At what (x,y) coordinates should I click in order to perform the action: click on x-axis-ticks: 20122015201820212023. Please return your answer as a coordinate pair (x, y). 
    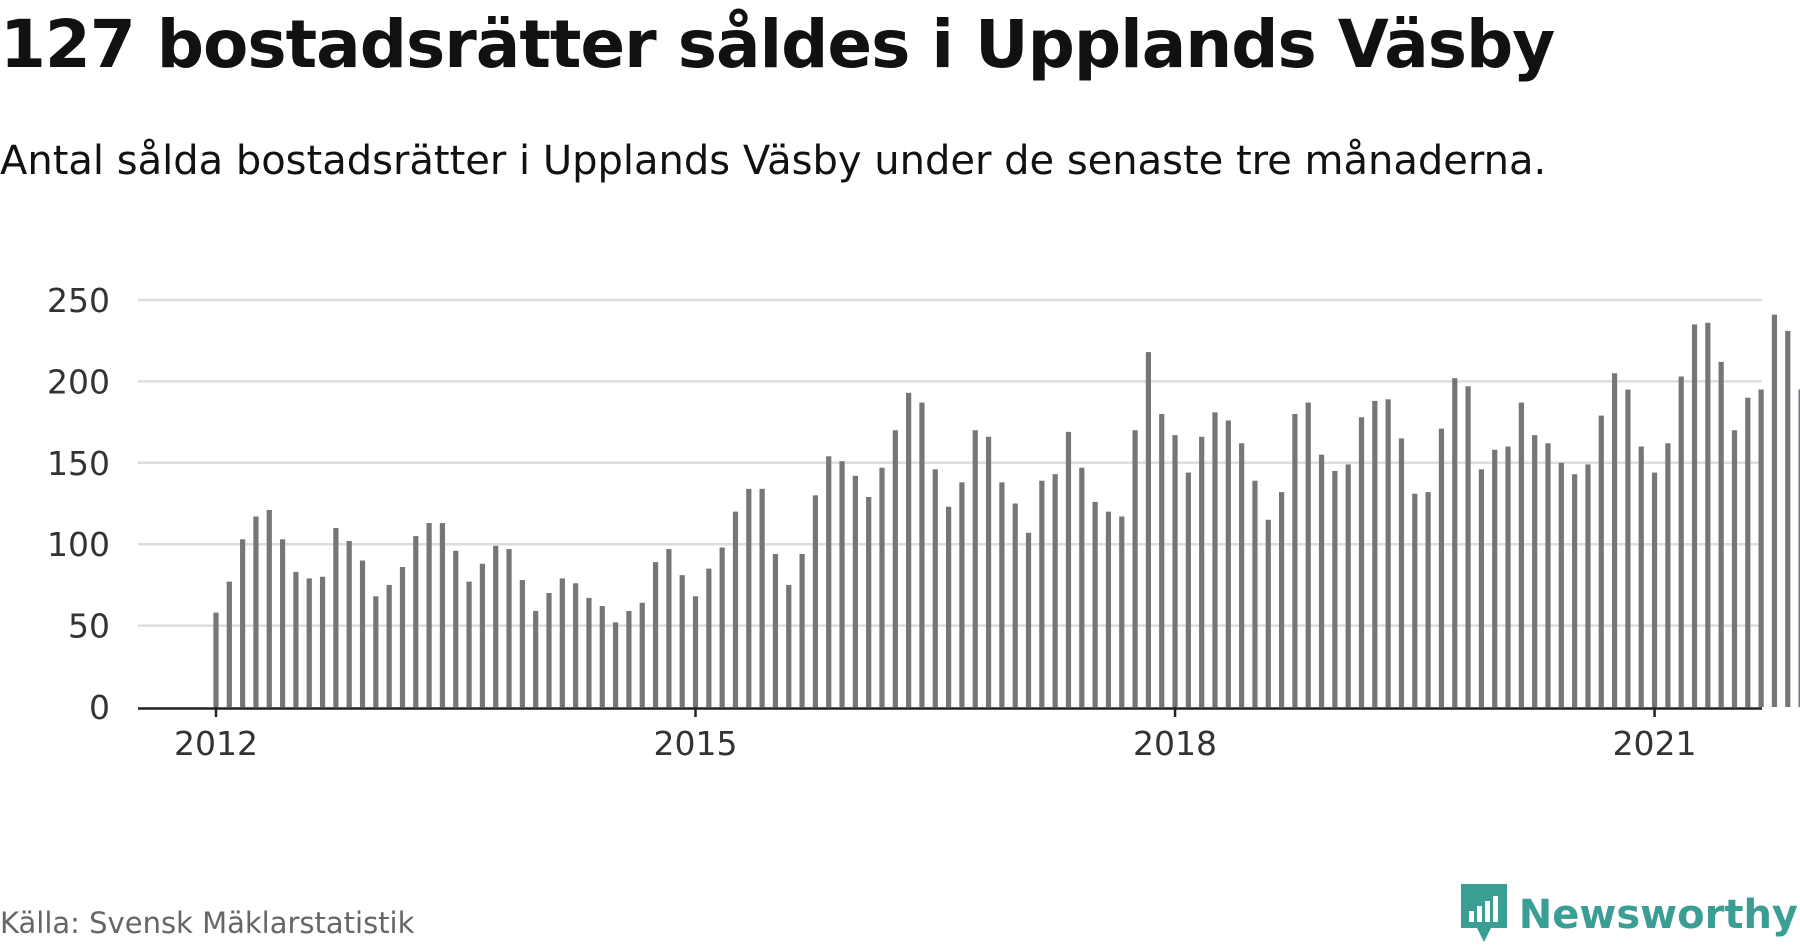
    Looking at the image, I should click on (935, 735).